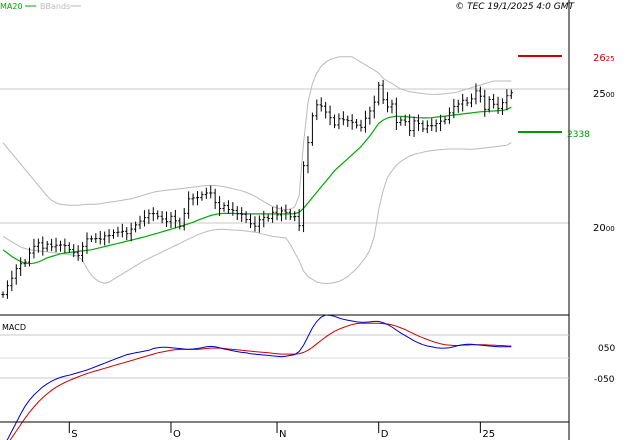 The image size is (627, 440). What do you see at coordinates (488, 434) in the screenshot?
I see `month-label: 25` at bounding box center [488, 434].